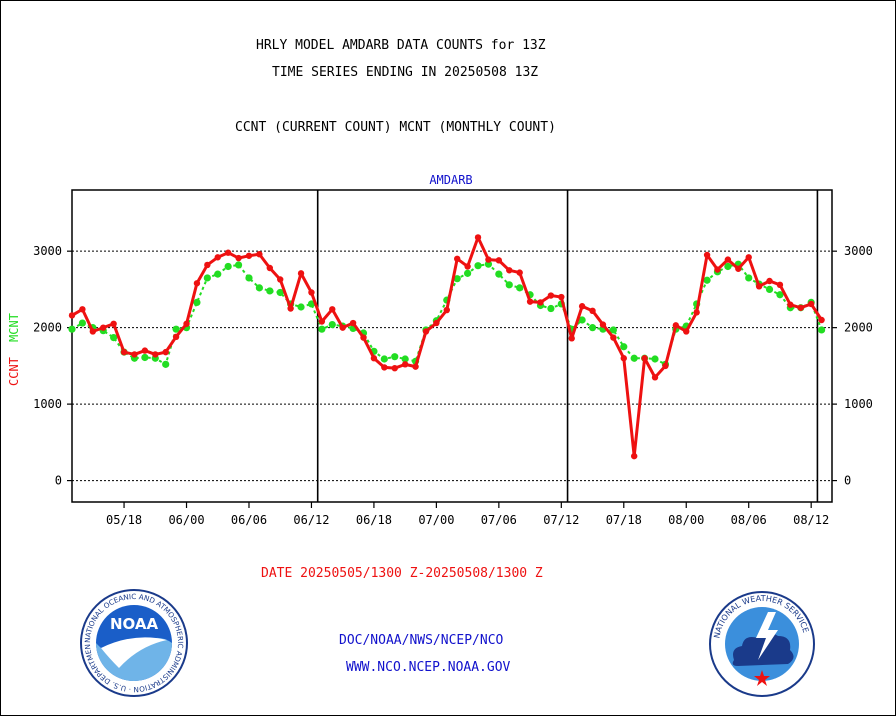 The height and width of the screenshot is (716, 896). What do you see at coordinates (858, 251) in the screenshot?
I see `y-tick-label-right: 3000` at bounding box center [858, 251].